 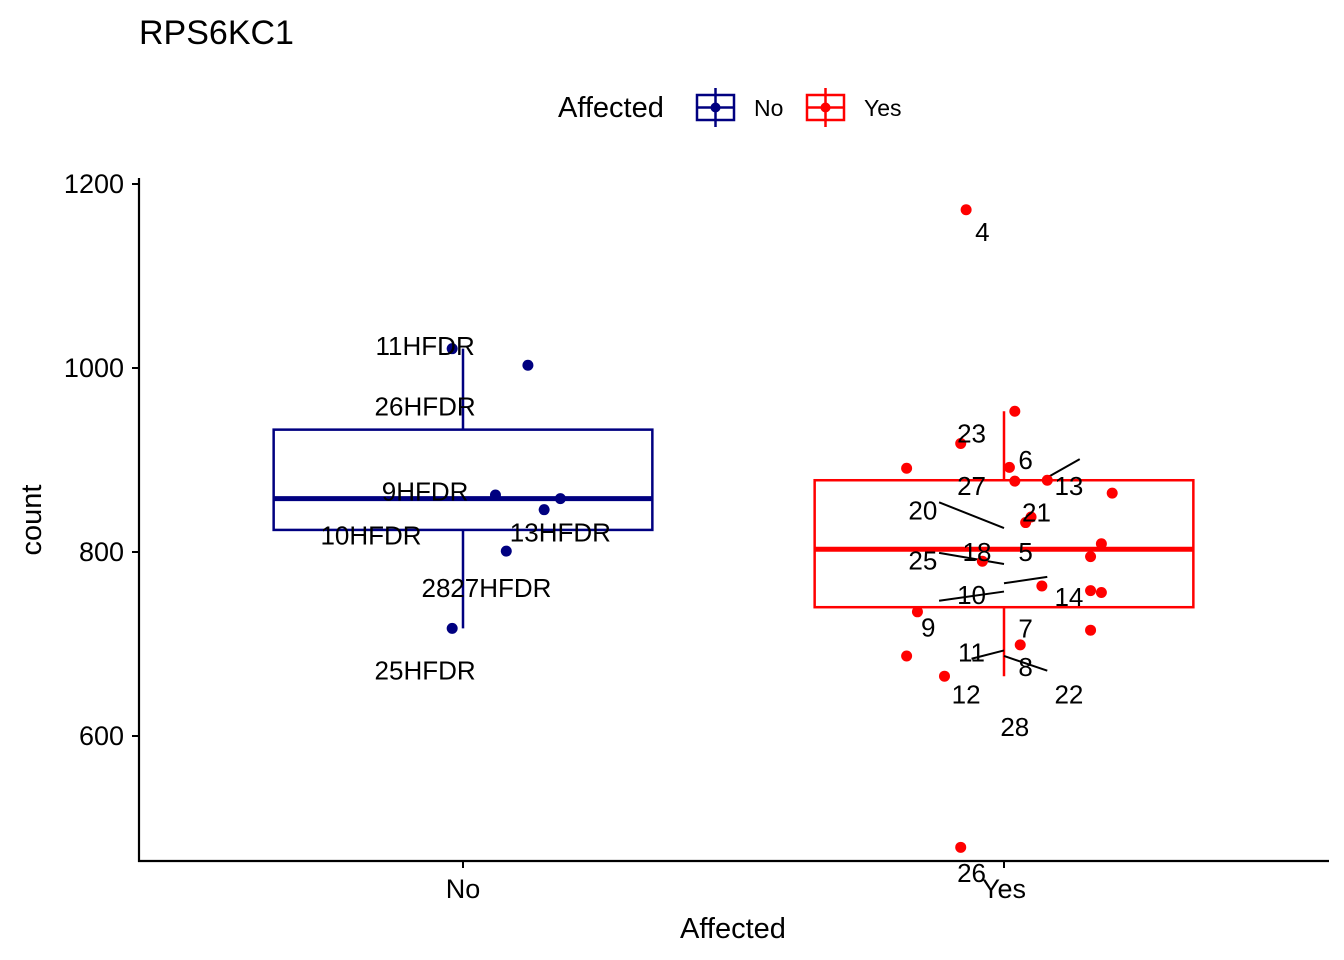 What do you see at coordinates (94, 368) in the screenshot?
I see `y-tick-label: 1000` at bounding box center [94, 368].